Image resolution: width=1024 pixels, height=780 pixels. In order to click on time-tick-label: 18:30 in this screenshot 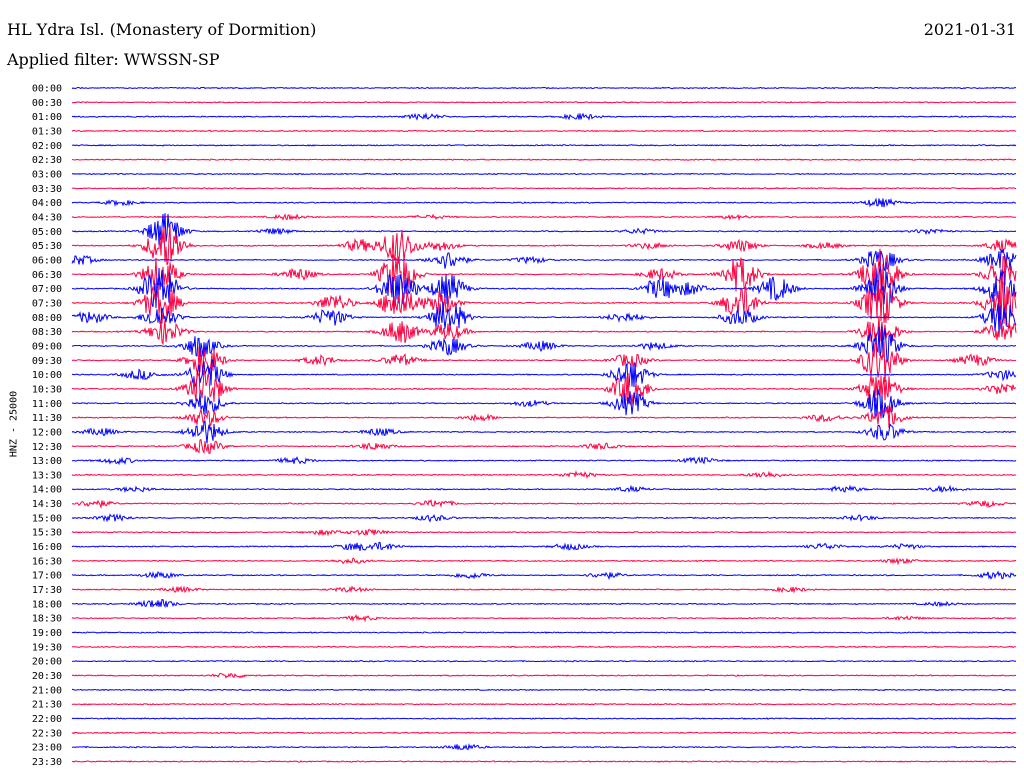, I will do `click(47, 619)`.